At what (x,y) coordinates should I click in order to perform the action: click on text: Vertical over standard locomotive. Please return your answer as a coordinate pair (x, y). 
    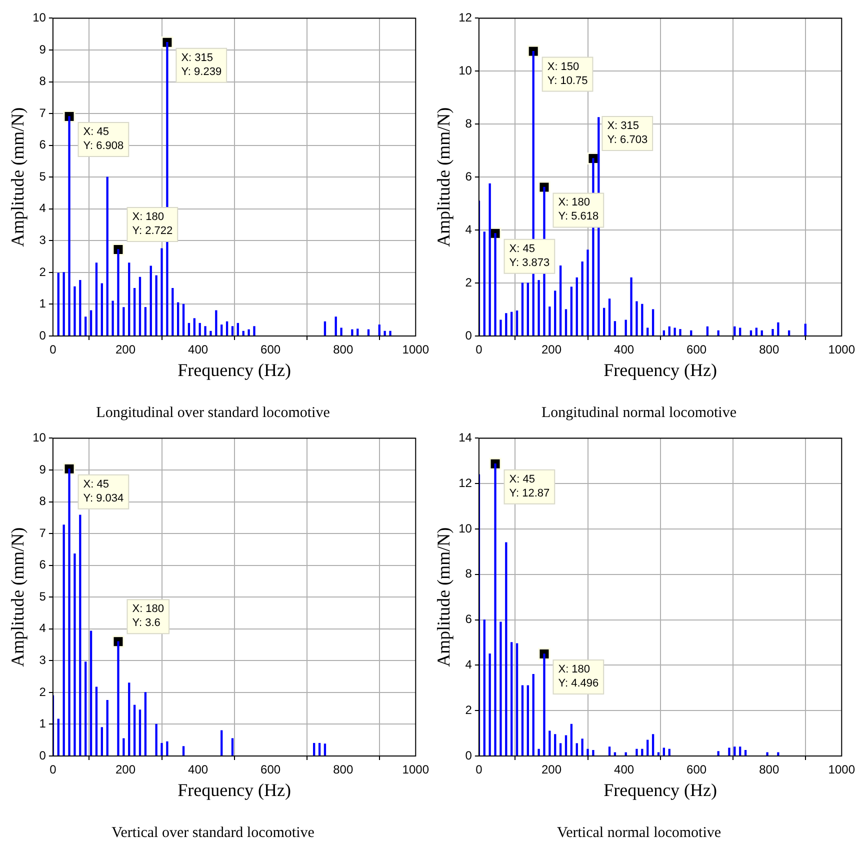
    Looking at the image, I should click on (213, 832).